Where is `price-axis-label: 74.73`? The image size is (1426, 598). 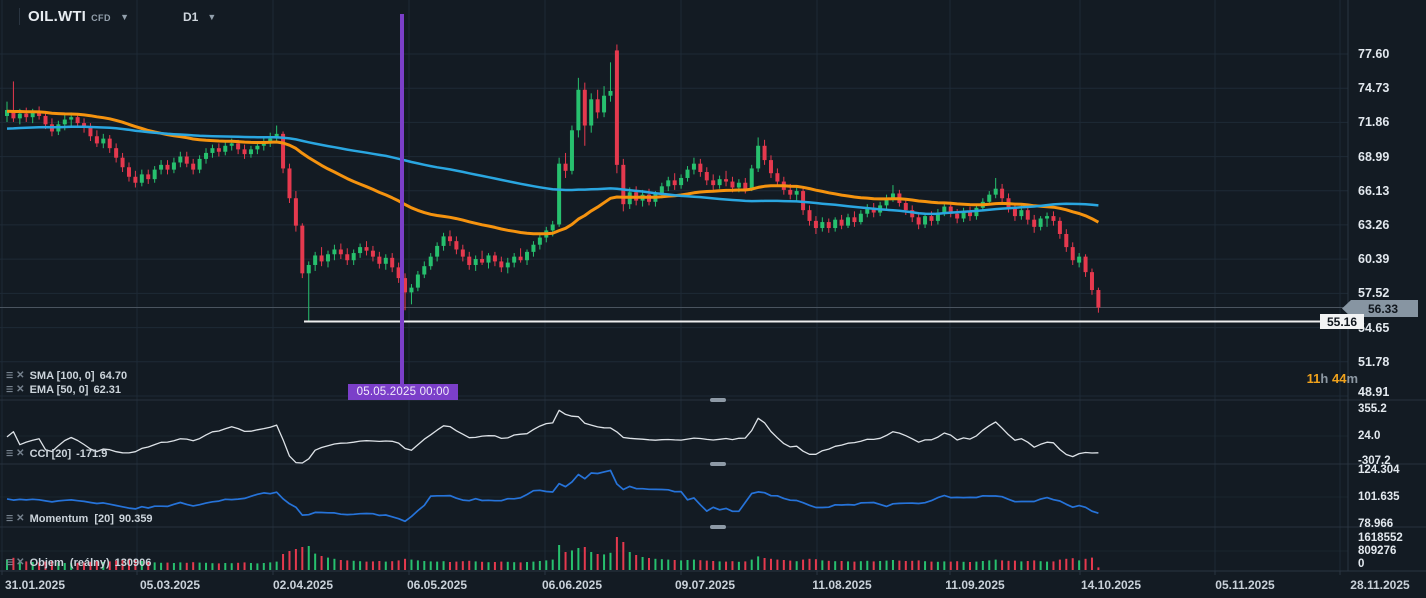 price-axis-label: 74.73 is located at coordinates (1374, 88).